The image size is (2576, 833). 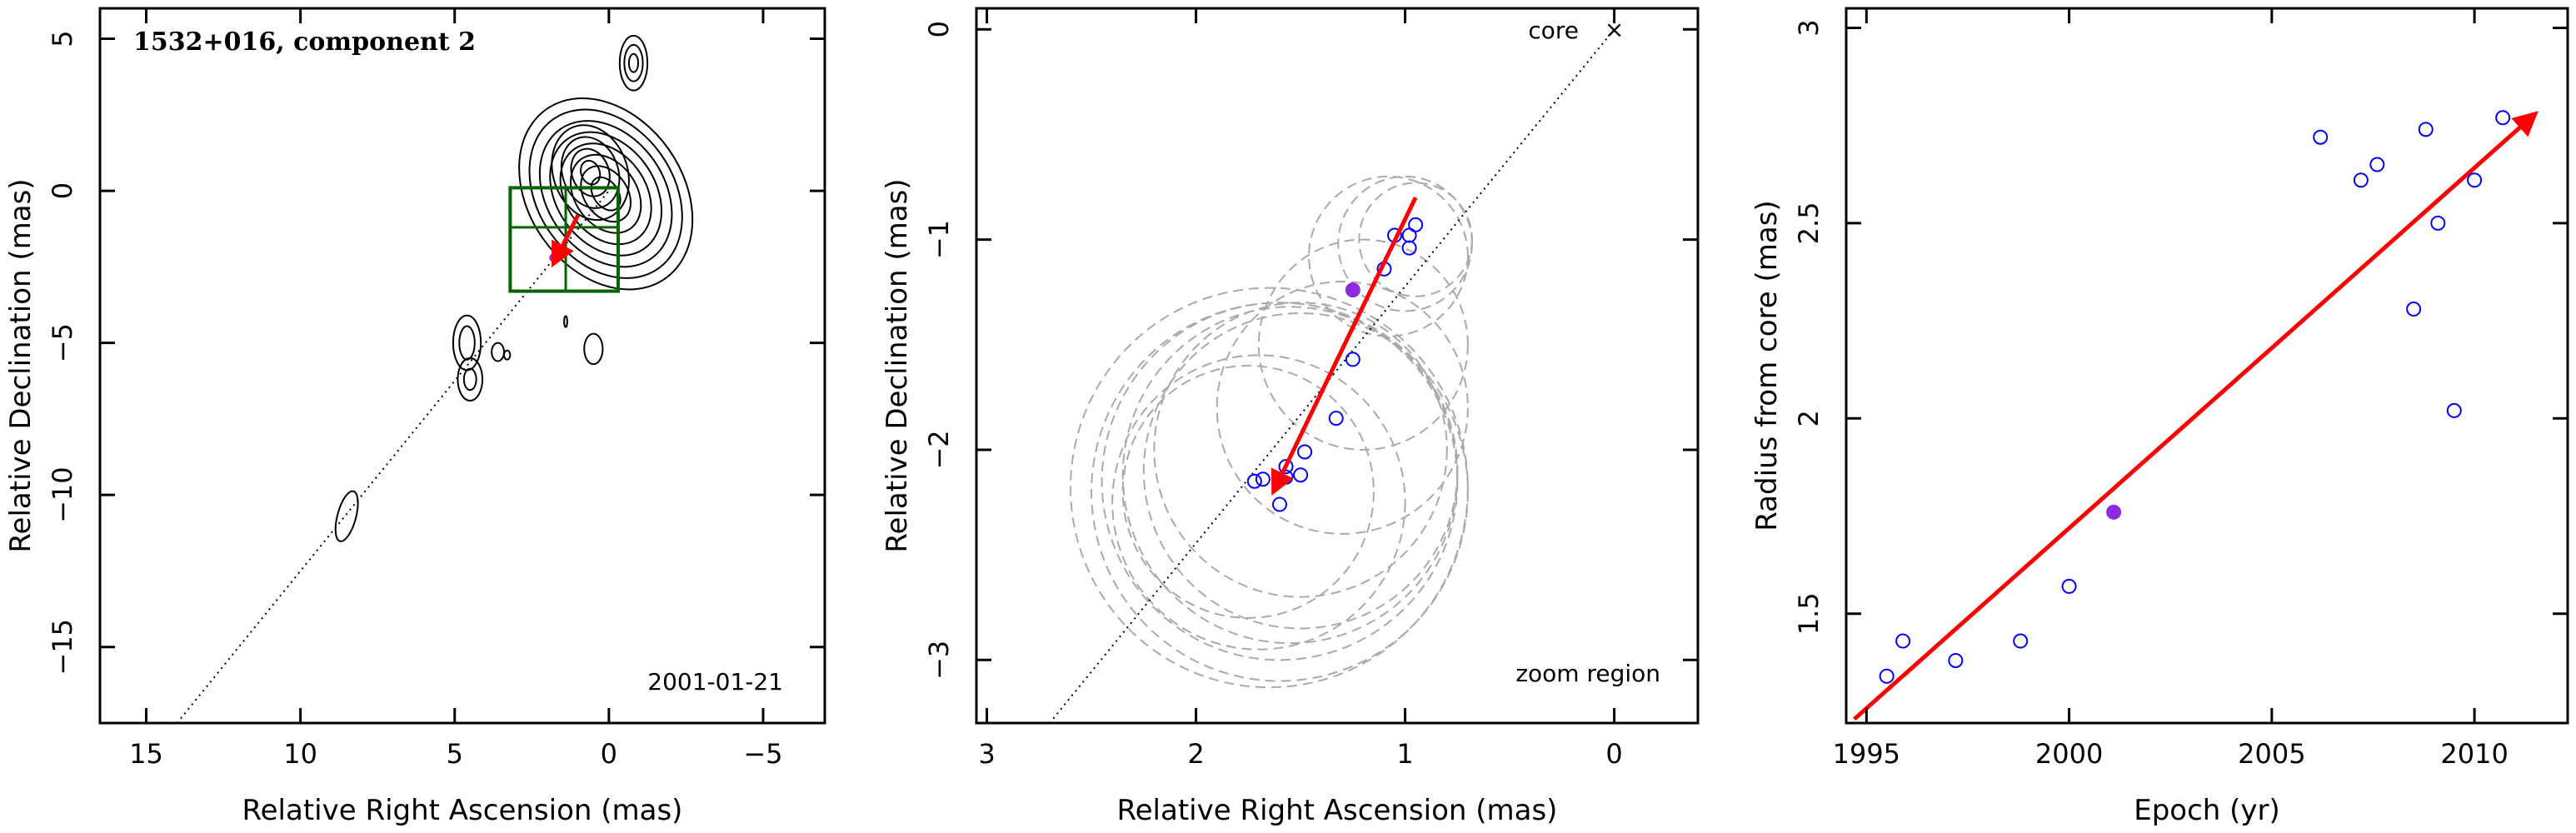 I want to click on panel3-y-tick-label: 2, so click(x=1809, y=418).